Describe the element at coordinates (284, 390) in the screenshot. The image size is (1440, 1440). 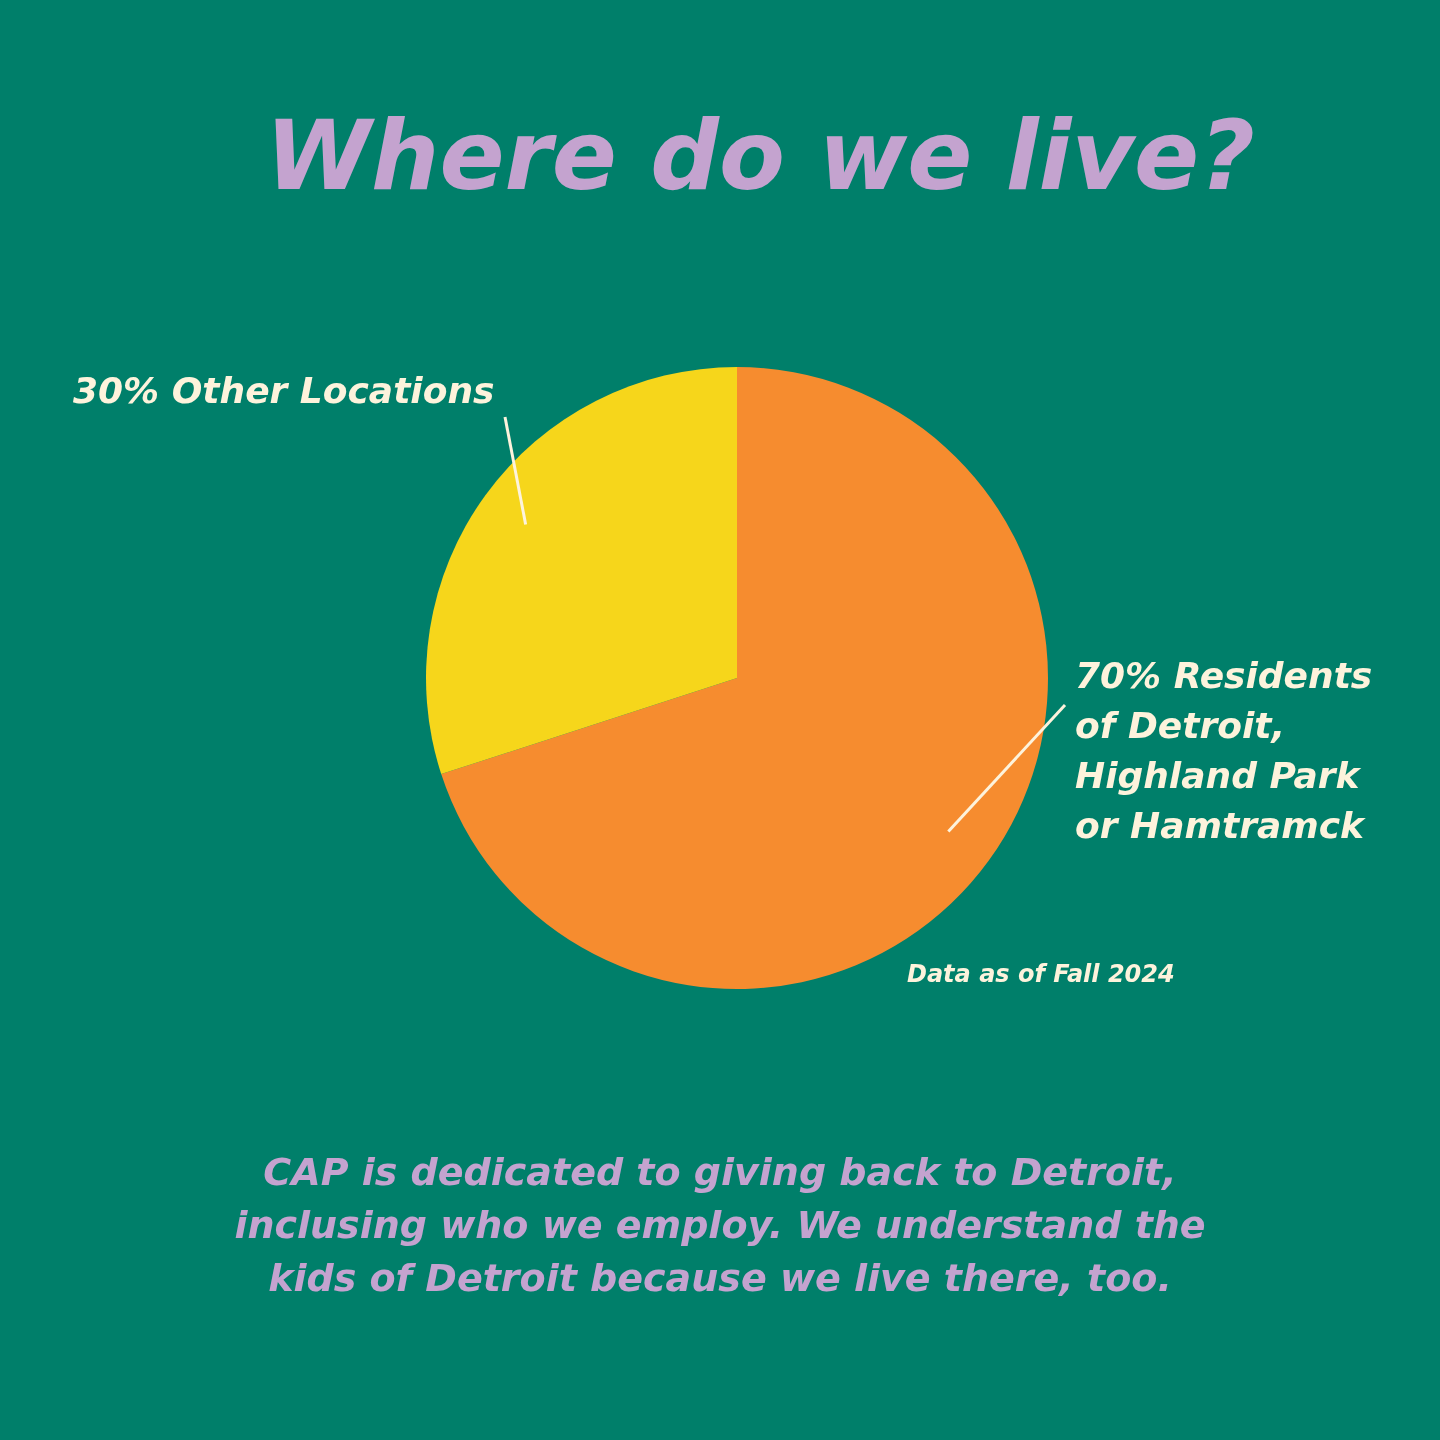
I see `slice-label: 30% Other Locations` at that location.